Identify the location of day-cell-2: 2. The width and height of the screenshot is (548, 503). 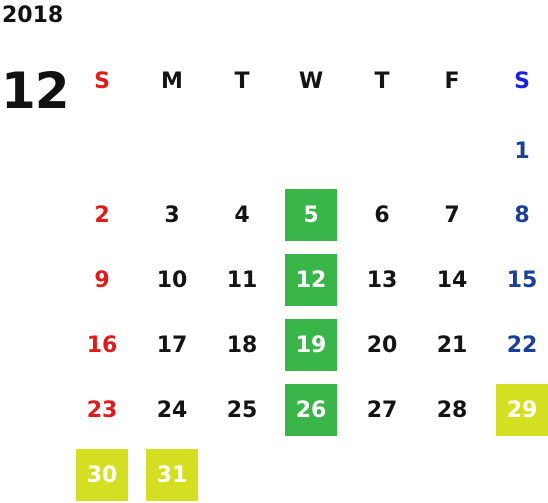
(102, 215).